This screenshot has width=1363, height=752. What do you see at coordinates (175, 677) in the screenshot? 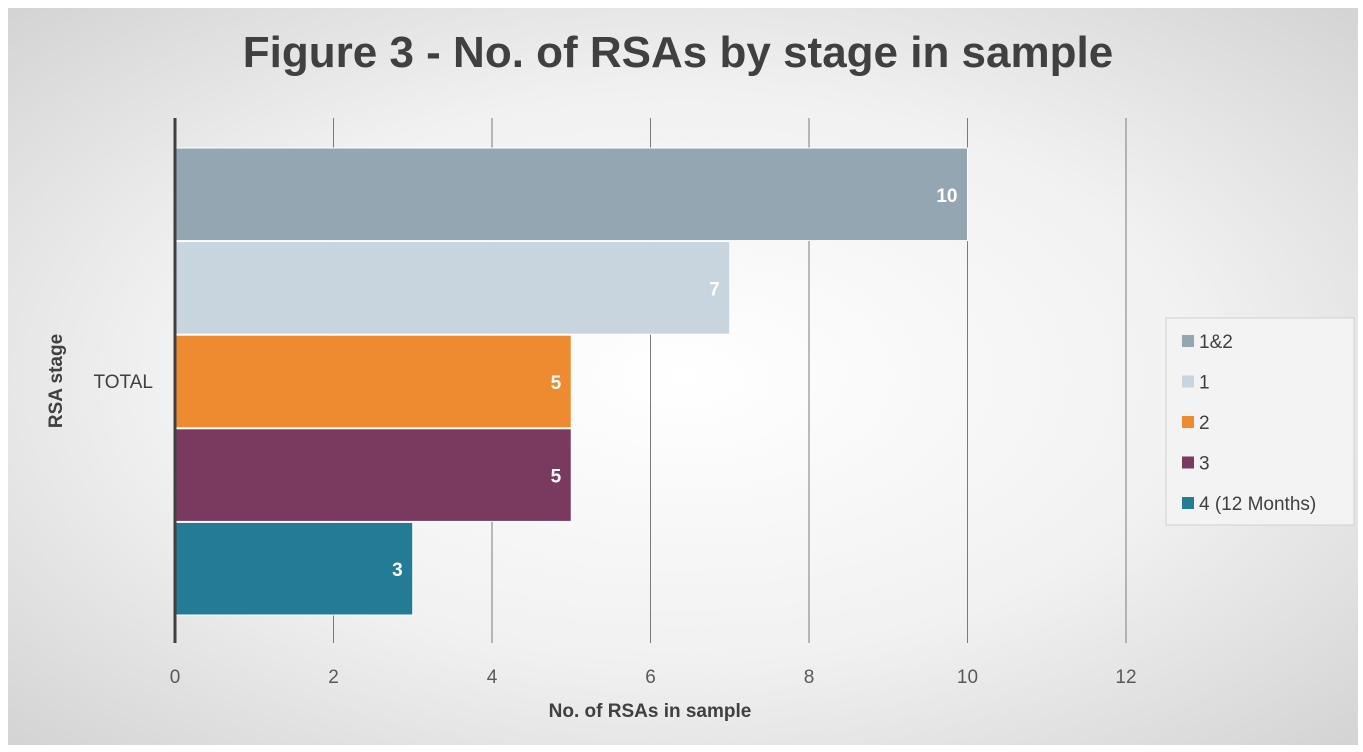
I see `x-tick-label: 0` at bounding box center [175, 677].